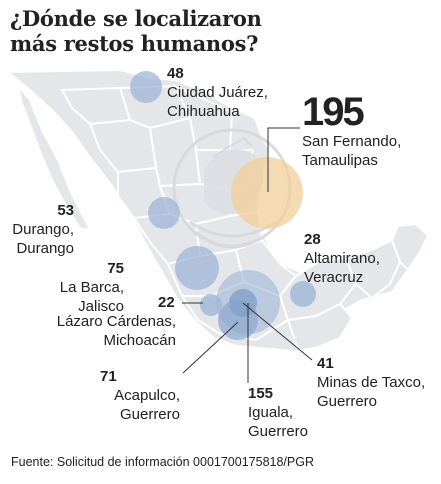 This screenshot has width=441, height=484. I want to click on leader-minas, so click(277, 331).